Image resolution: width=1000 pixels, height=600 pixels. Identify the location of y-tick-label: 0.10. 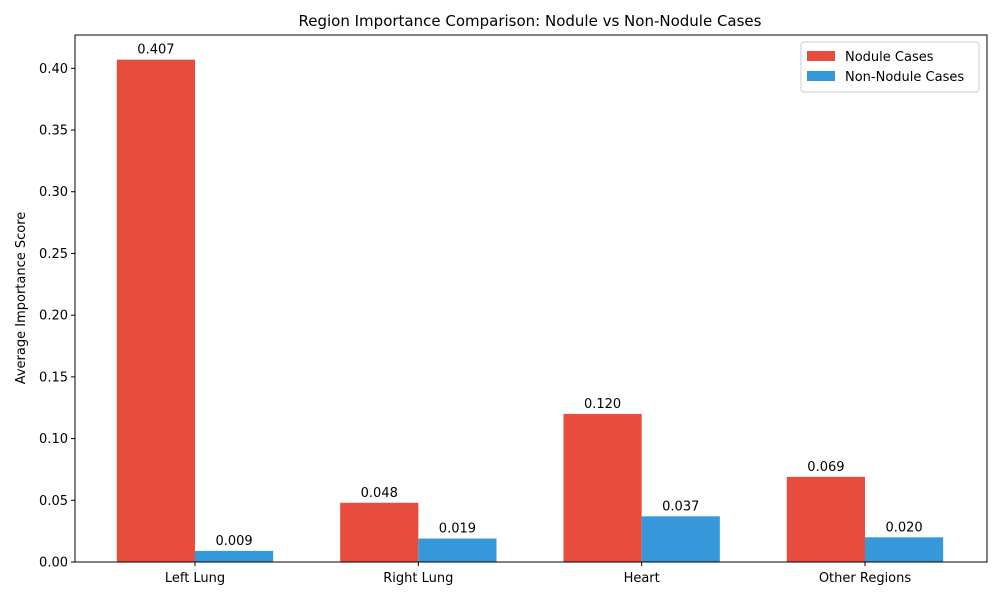
(53, 439).